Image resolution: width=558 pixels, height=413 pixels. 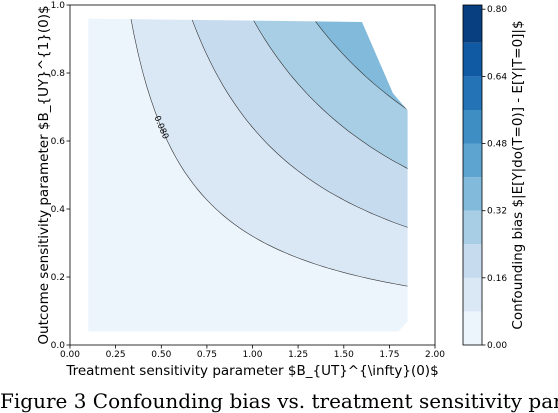 I want to click on x-tick-label: 2.00, so click(x=435, y=355).